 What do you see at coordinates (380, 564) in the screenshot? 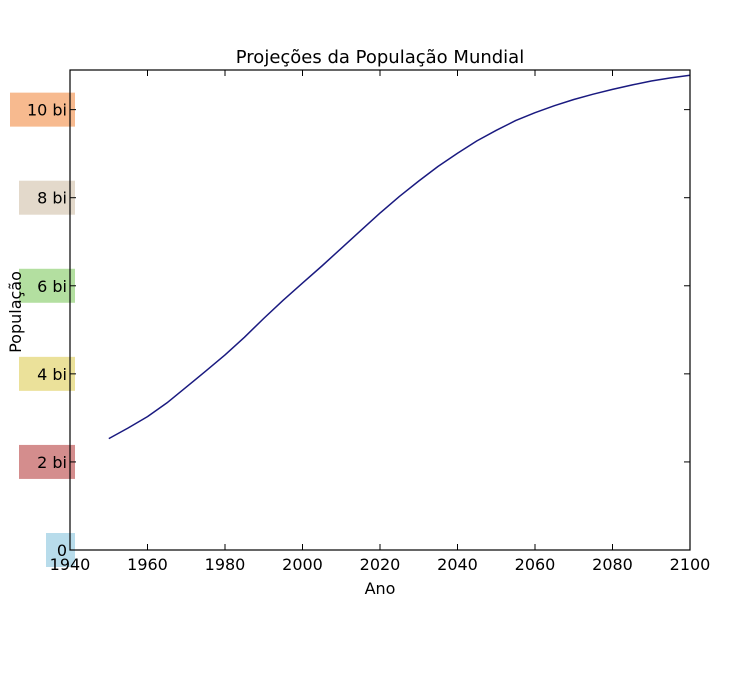
I see `x-tick-label: 2020` at bounding box center [380, 564].